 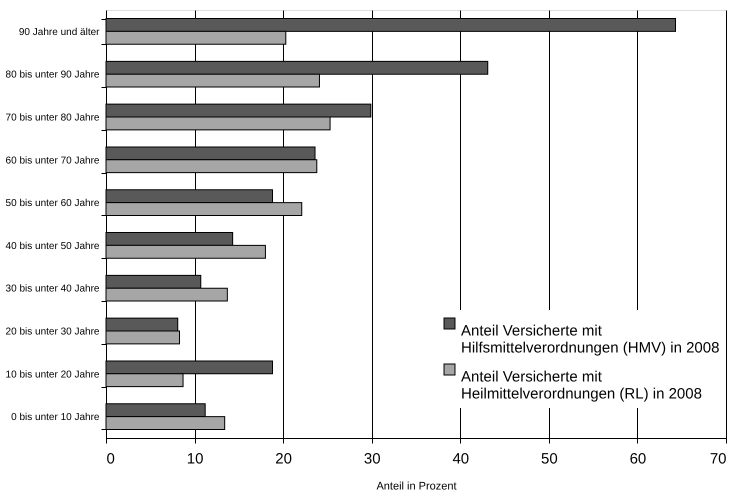 What do you see at coordinates (53, 118) in the screenshot?
I see `y-tick-label: 70 bis unter 80 Jahre` at bounding box center [53, 118].